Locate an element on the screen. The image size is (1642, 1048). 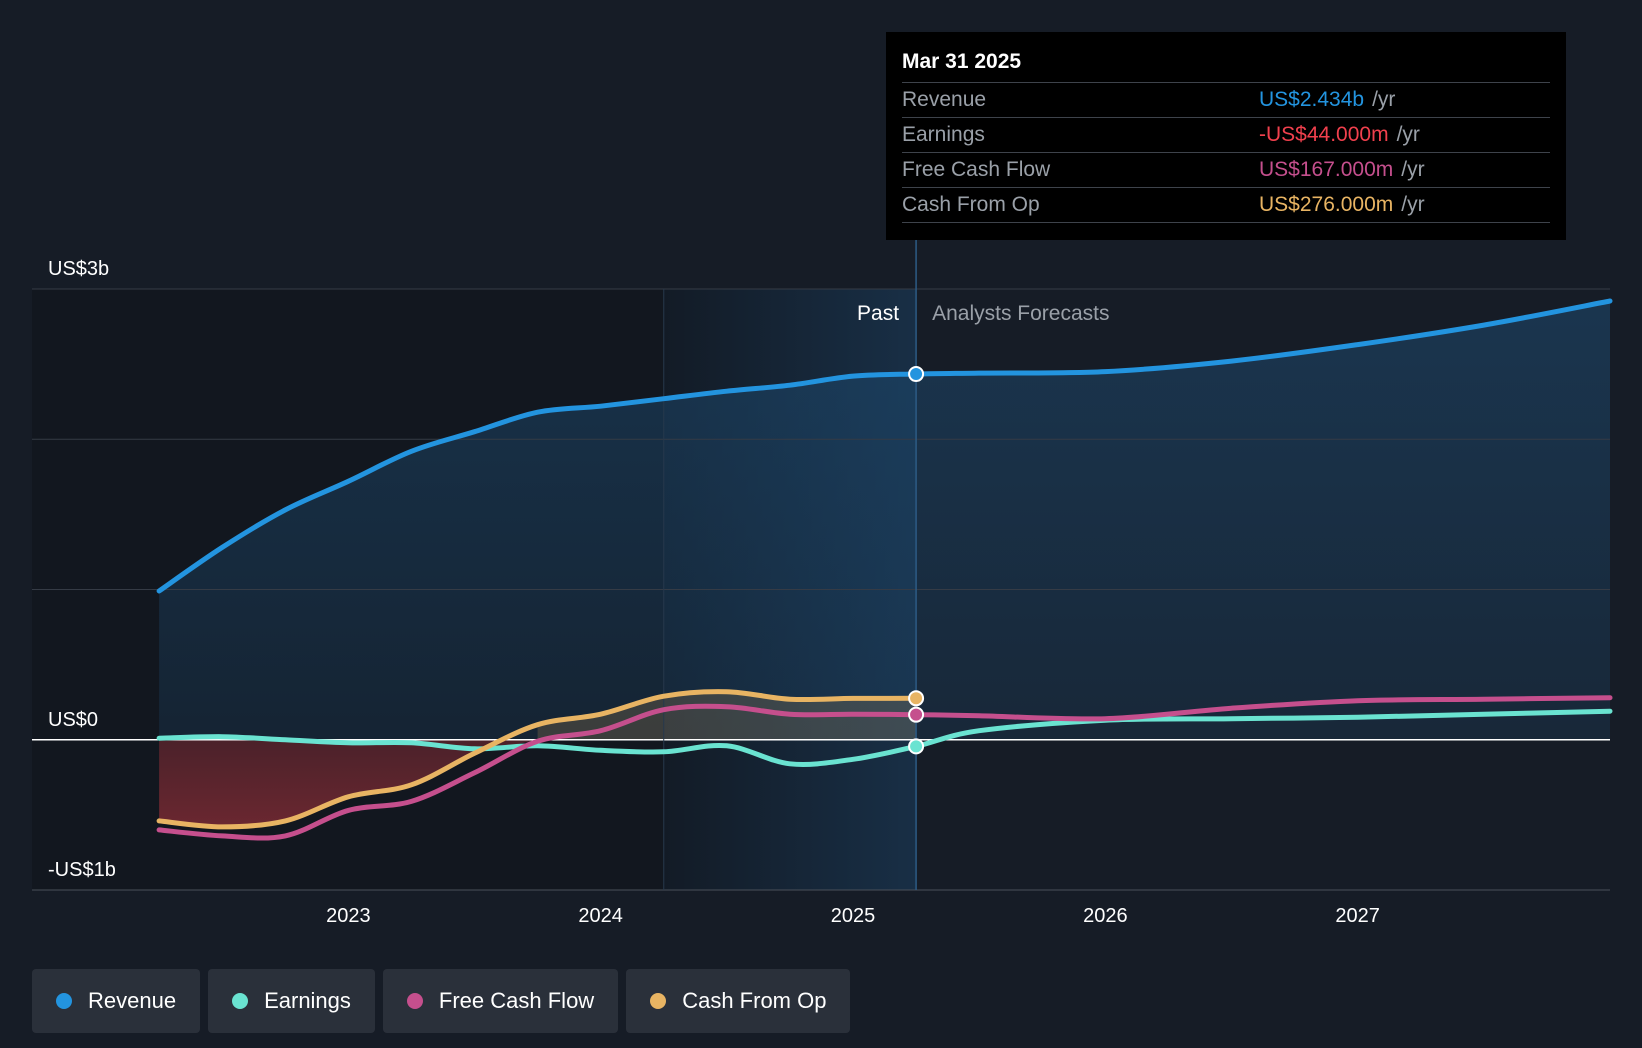
tooltip-label: Earnings is located at coordinates (943, 134).